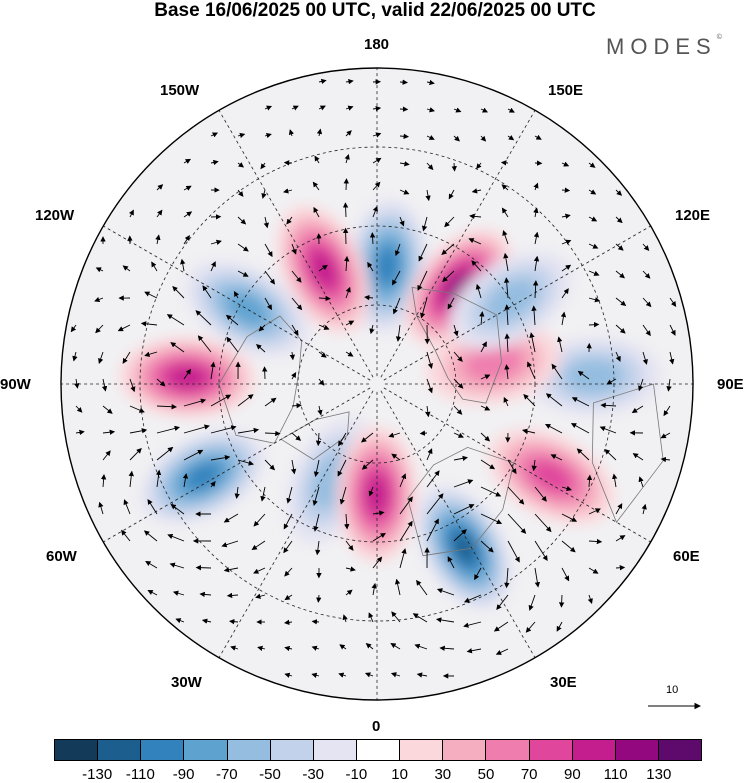 This screenshot has width=750, height=783. Describe the element at coordinates (375, 774) in the screenshot. I see `colorbar-ticks: -130 -110 -90 -70 -50 -30 -10 10 30 50 70 90 110 130` at that location.